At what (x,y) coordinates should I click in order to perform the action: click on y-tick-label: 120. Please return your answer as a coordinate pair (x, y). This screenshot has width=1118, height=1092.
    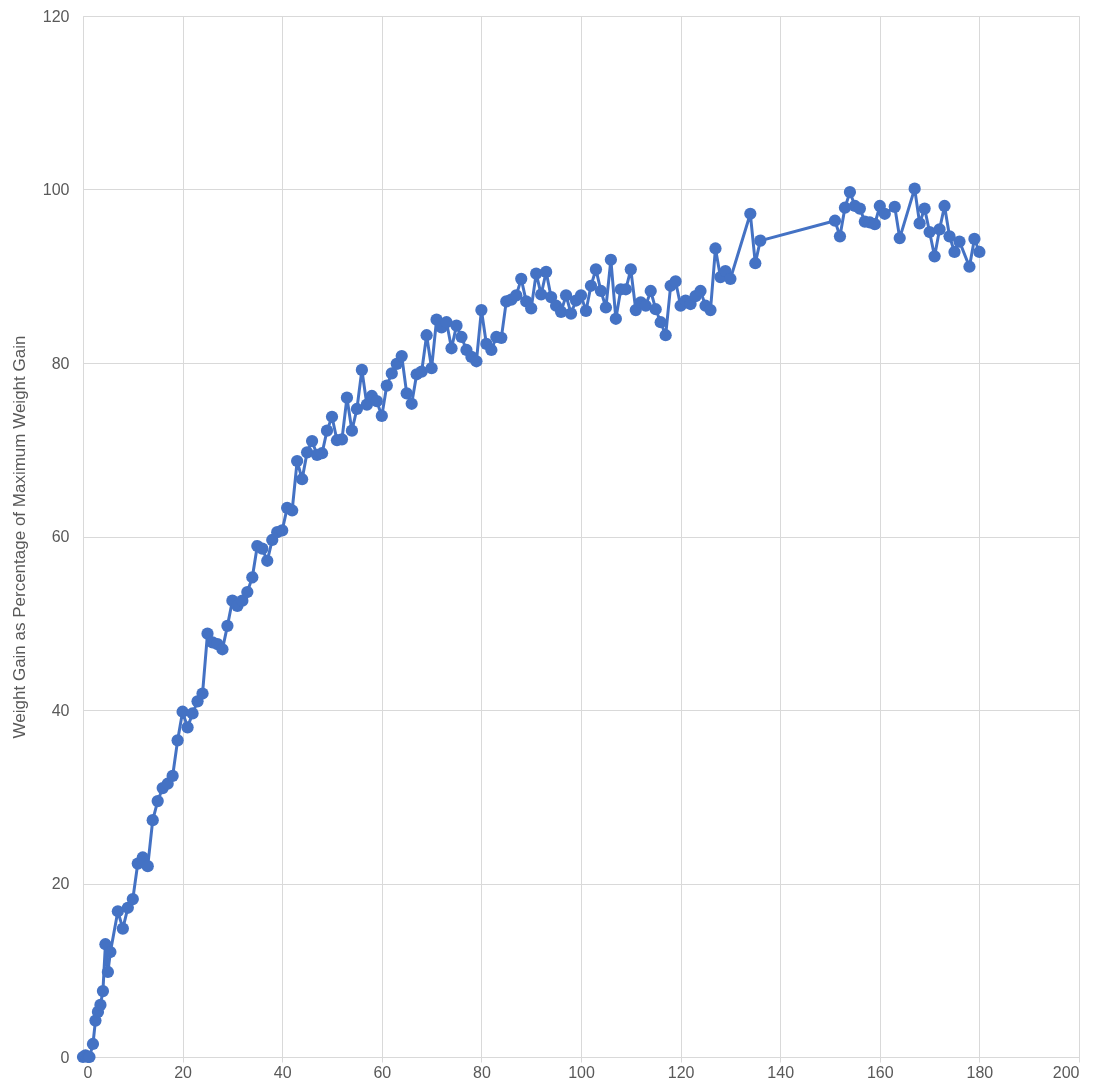
    Looking at the image, I should click on (56, 16).